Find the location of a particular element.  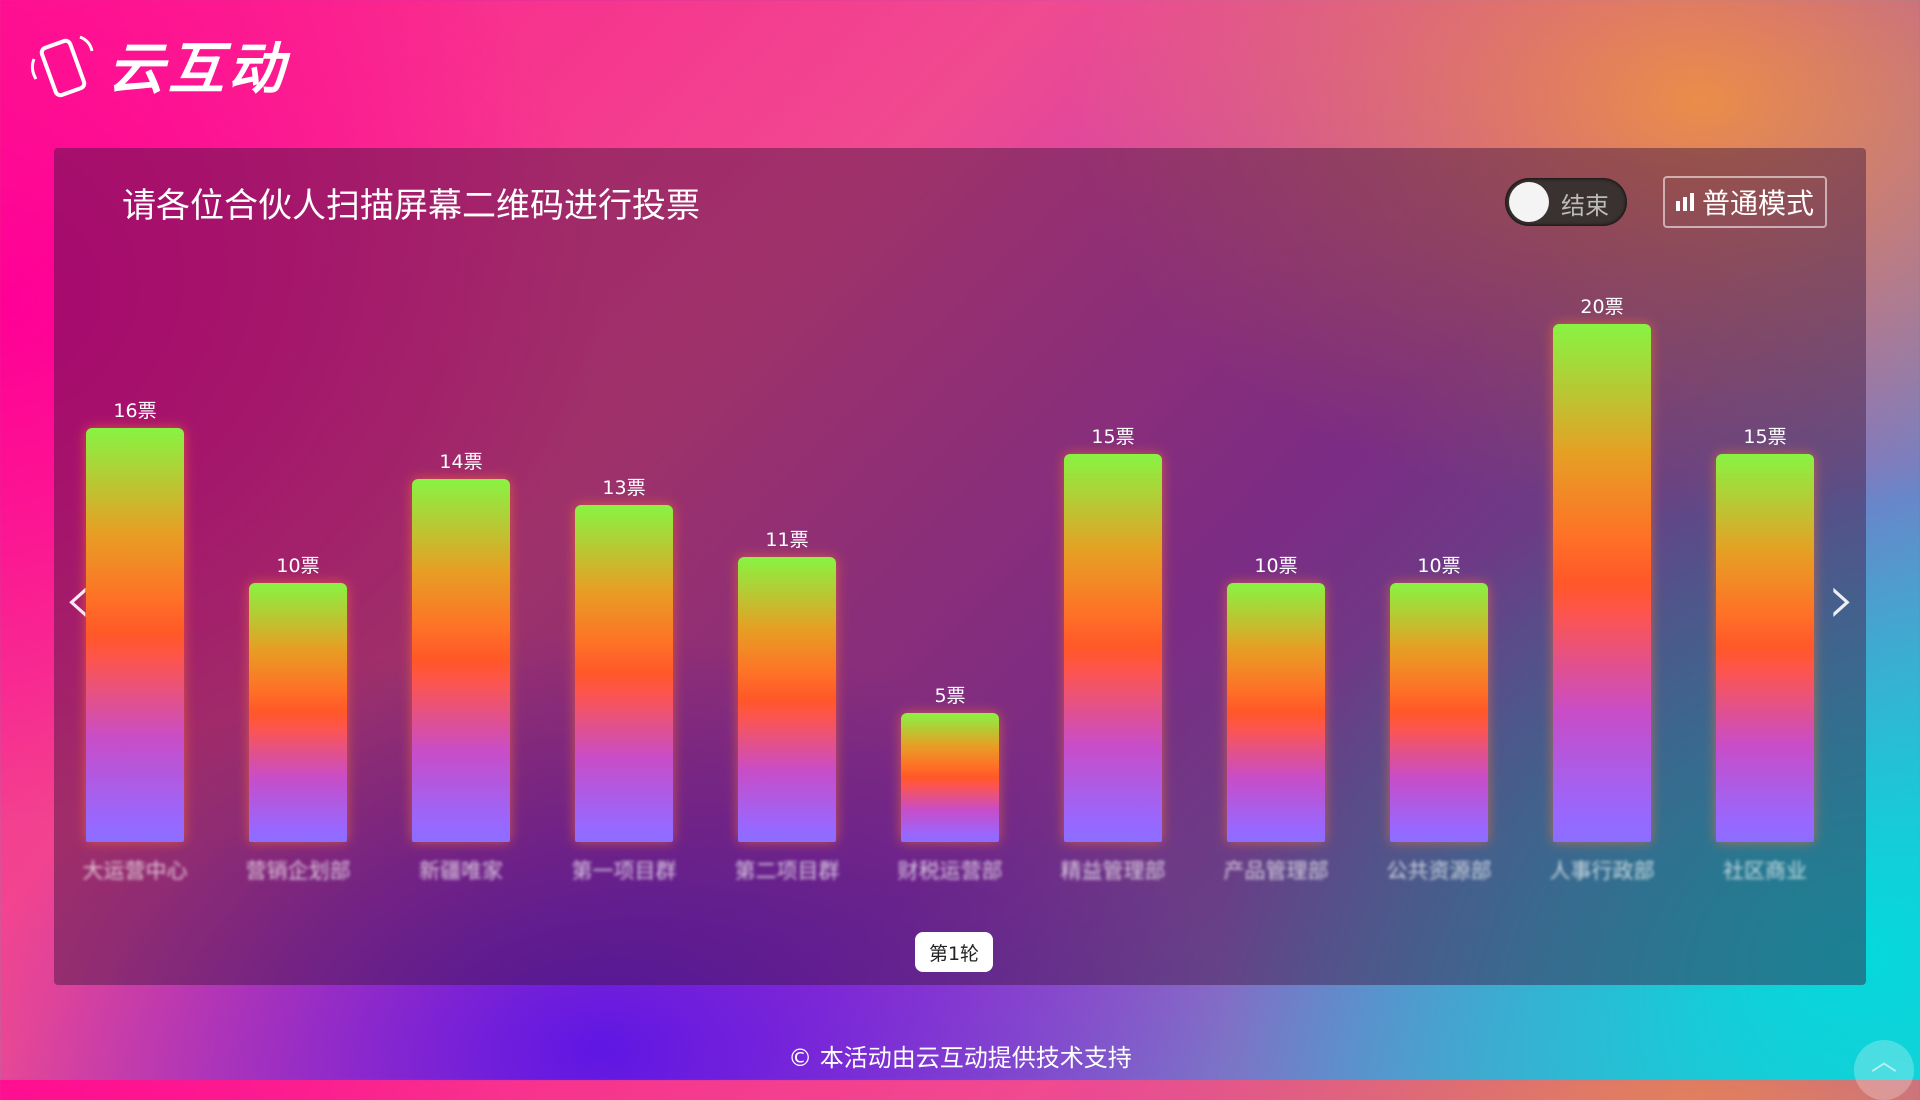

category-label: 财税运营部 is located at coordinates (950, 871).